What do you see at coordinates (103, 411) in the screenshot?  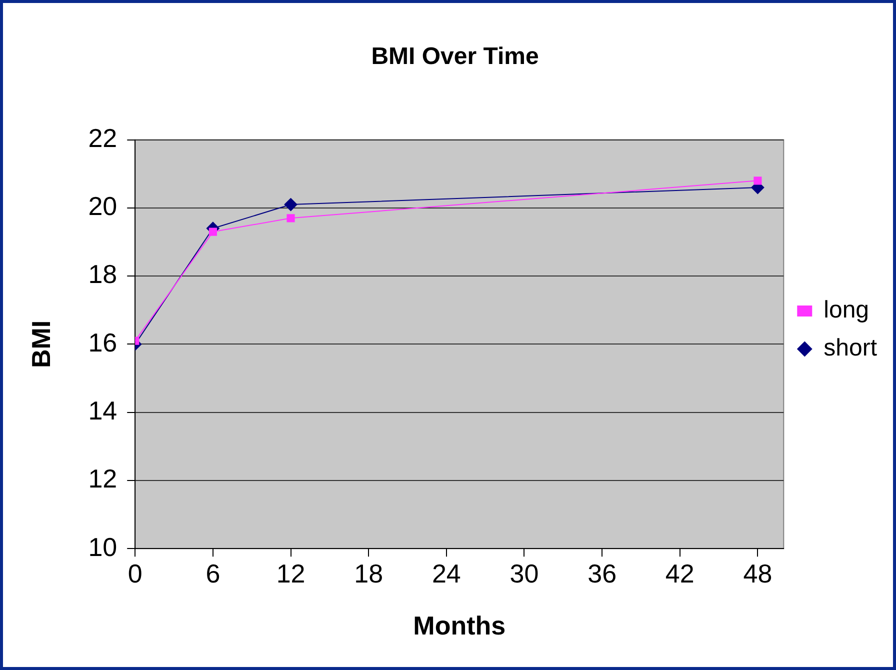 I see `y-tick-label: 14` at bounding box center [103, 411].